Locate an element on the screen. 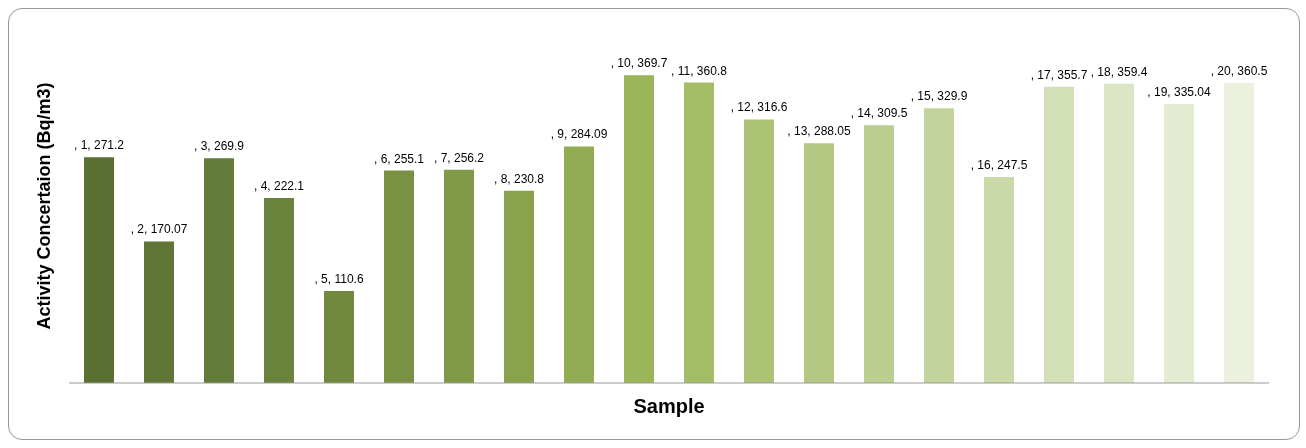  data-label: , 16, 247.5 is located at coordinates (999, 164).